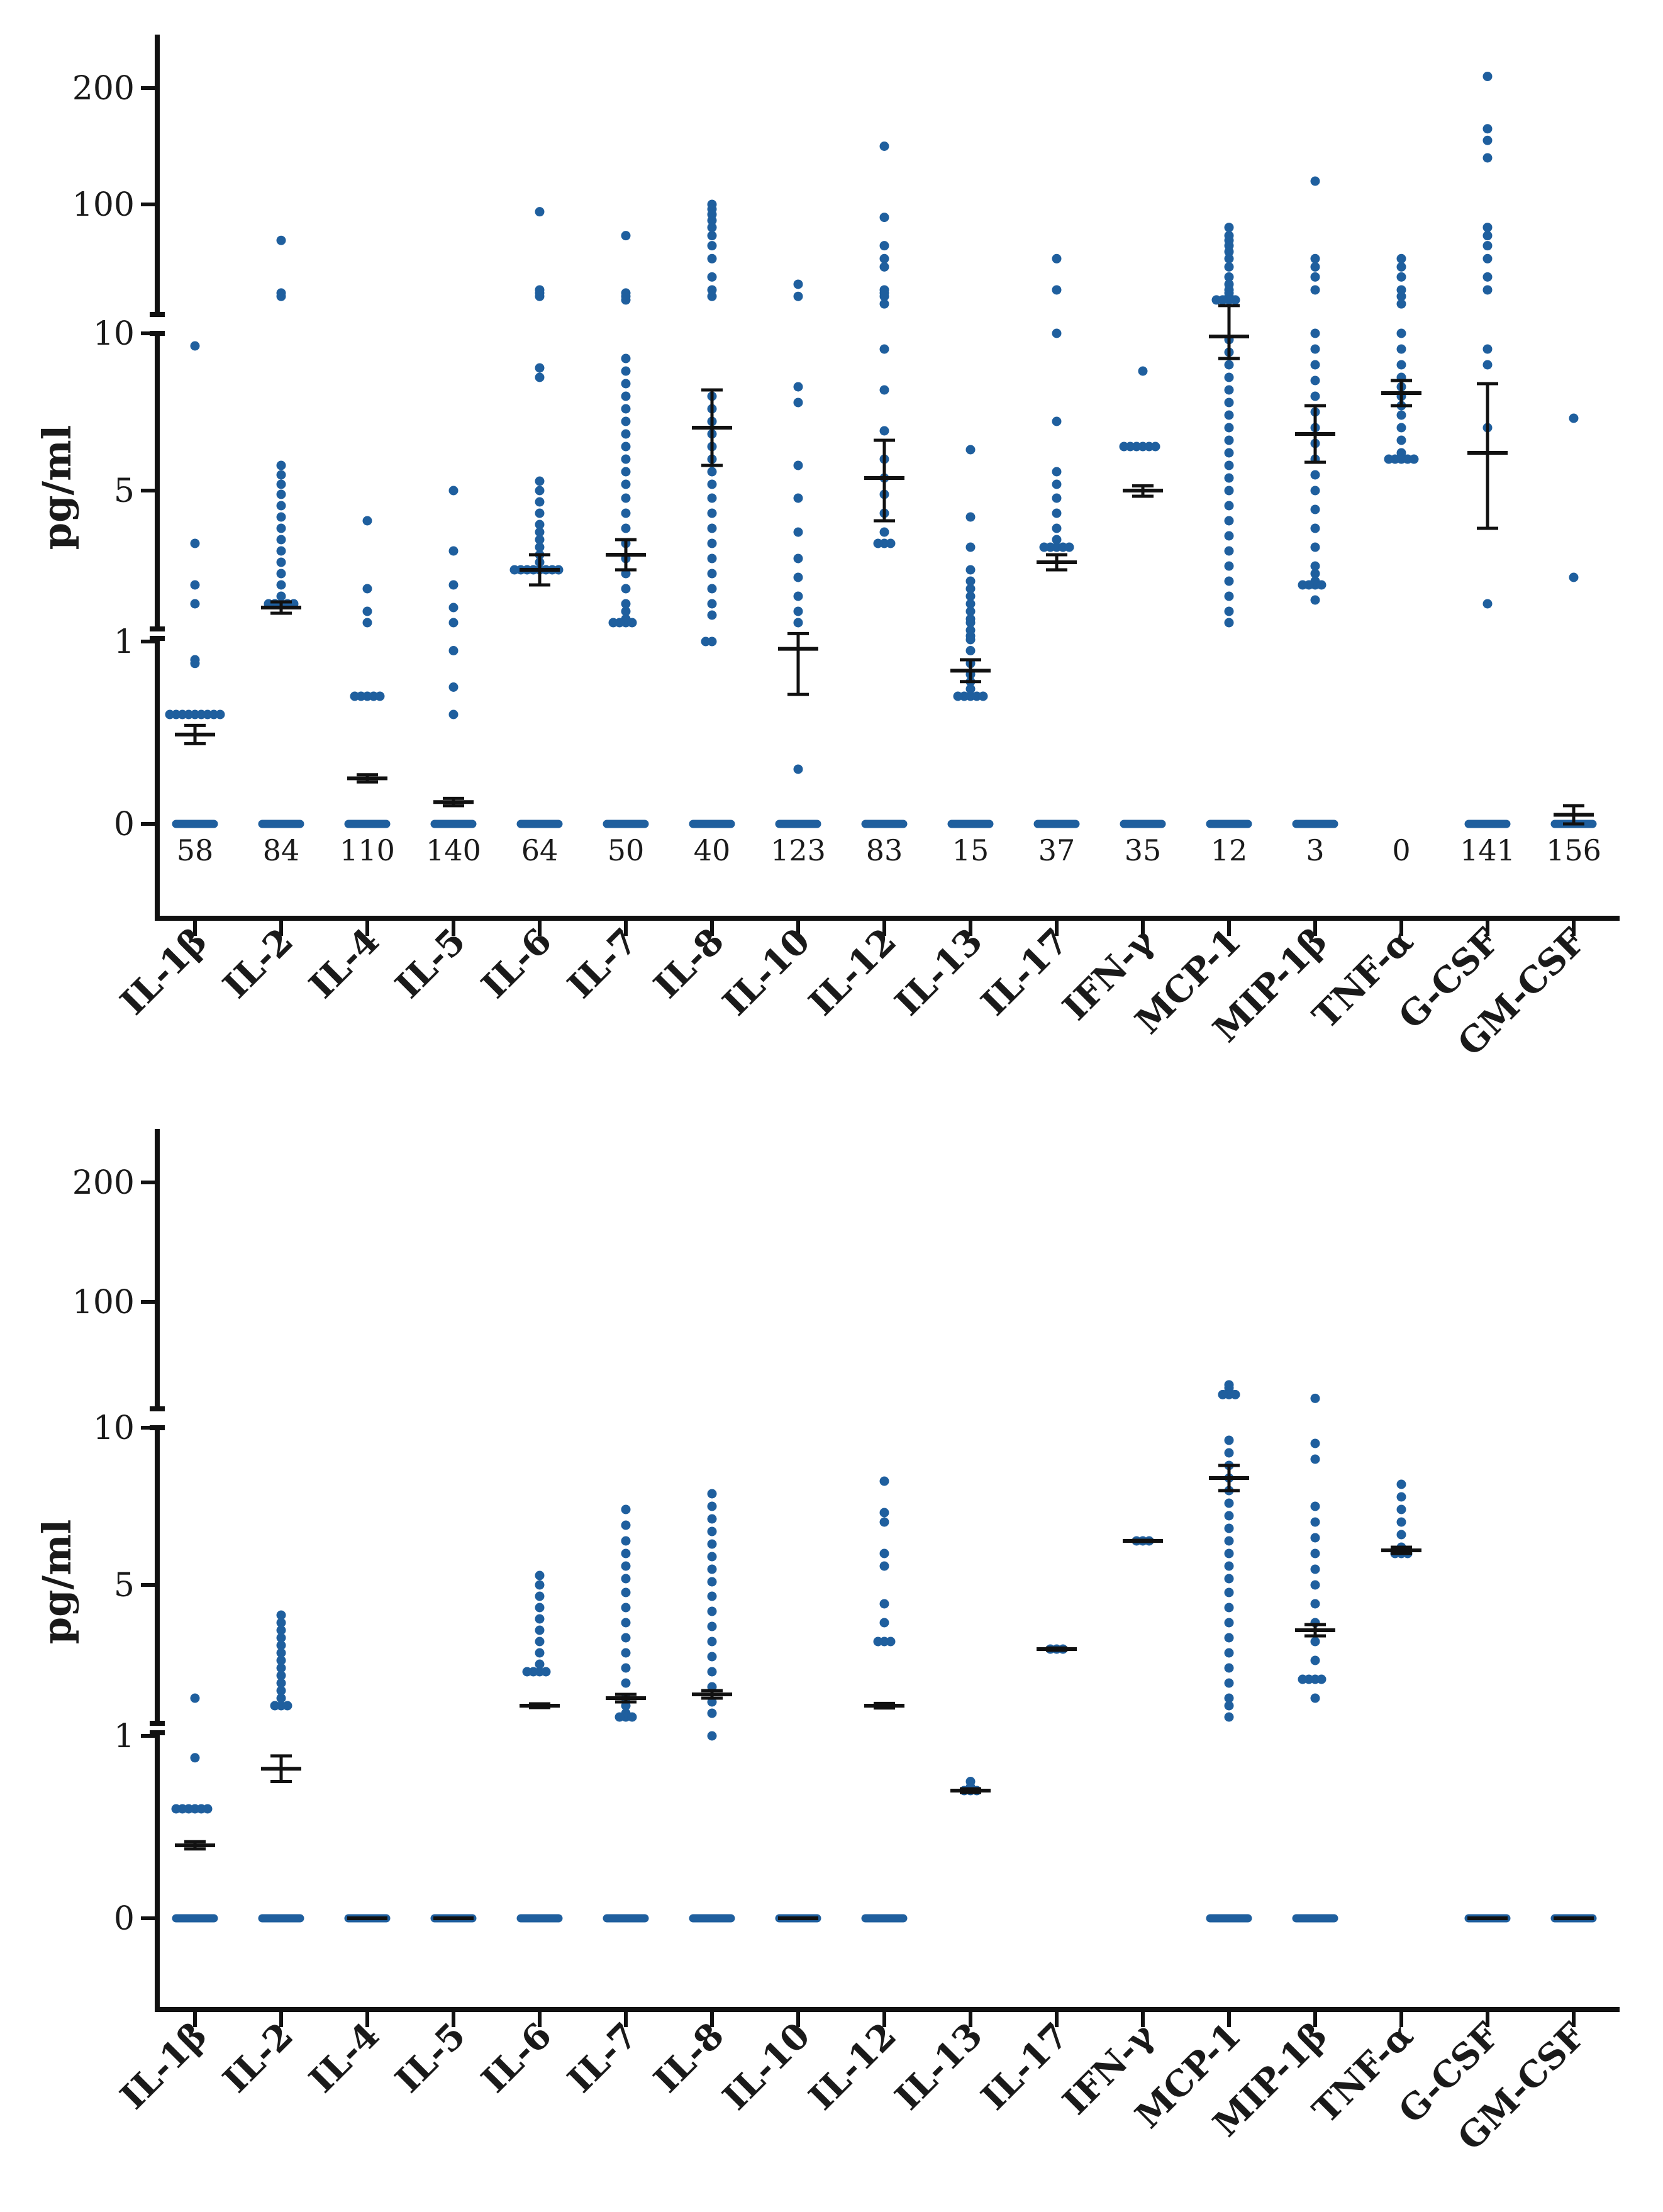 This screenshot has height=2212, width=1663. I want to click on y-tick-label: 0, so click(124, 824).